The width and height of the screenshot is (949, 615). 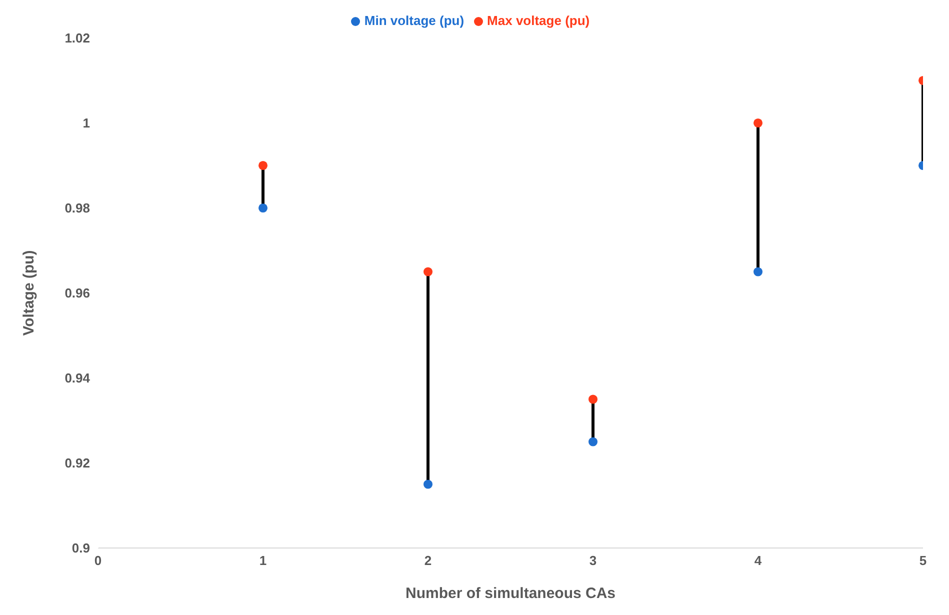 I want to click on x-tick-label: 3, so click(x=593, y=560).